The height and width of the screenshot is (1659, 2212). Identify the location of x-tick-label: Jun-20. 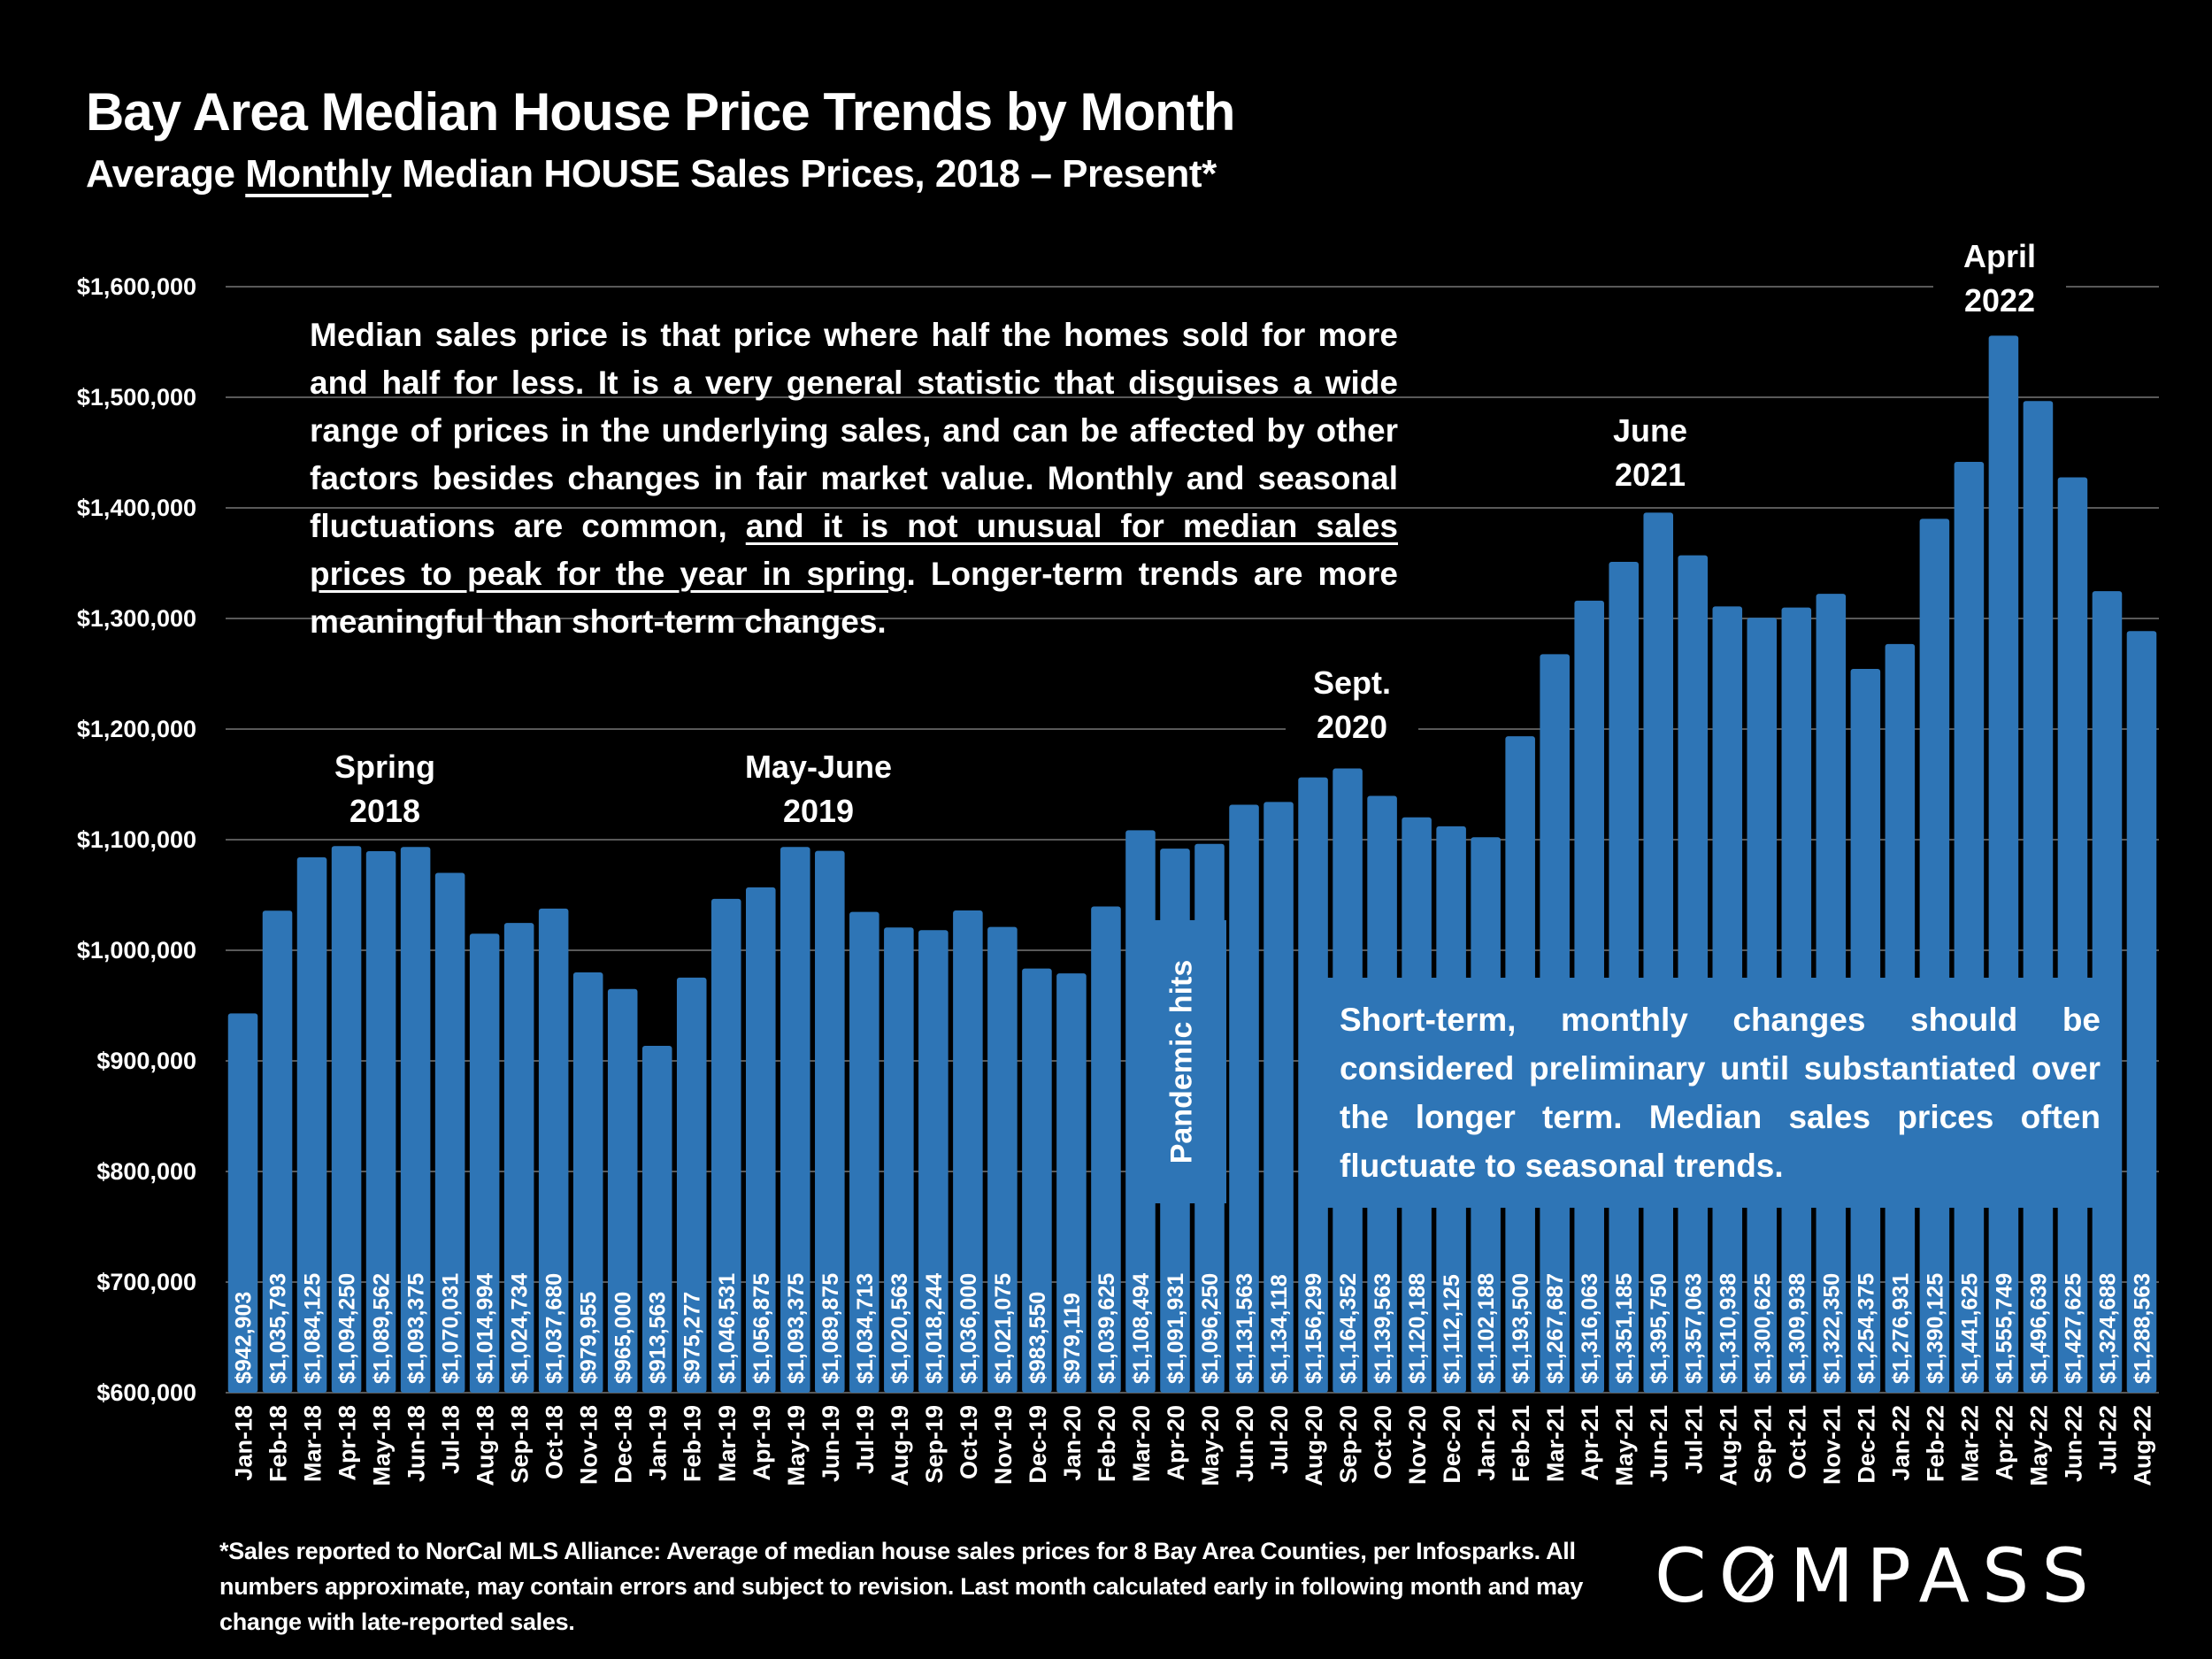
(1245, 1444).